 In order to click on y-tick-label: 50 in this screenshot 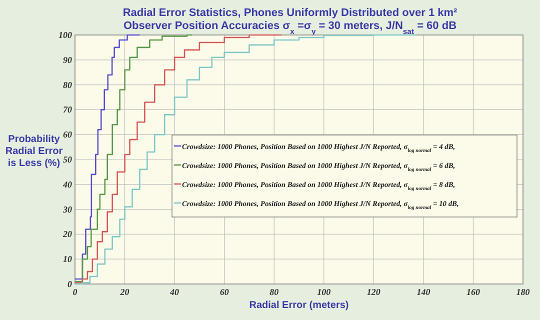, I will do `click(67, 159)`.